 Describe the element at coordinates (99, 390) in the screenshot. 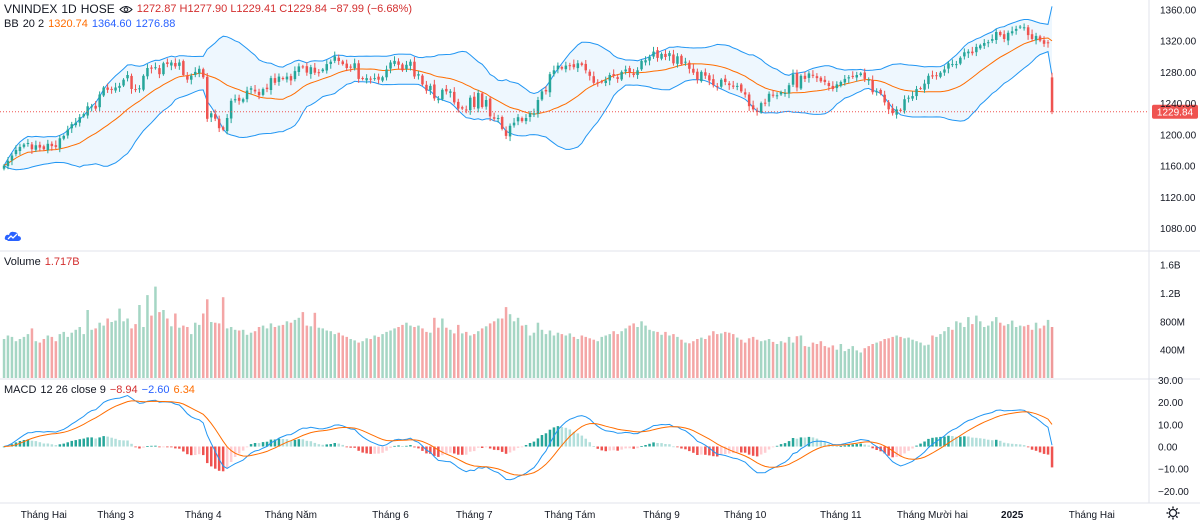

I see `macd-legend: MACD 12 26 close 9 −8.94 −2.60 6.34` at that location.